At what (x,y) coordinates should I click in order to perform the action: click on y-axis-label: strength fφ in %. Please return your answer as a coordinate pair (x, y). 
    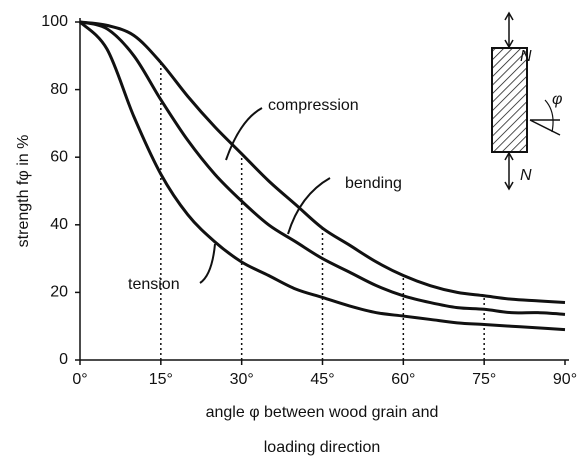
    Looking at the image, I should click on (23, 191).